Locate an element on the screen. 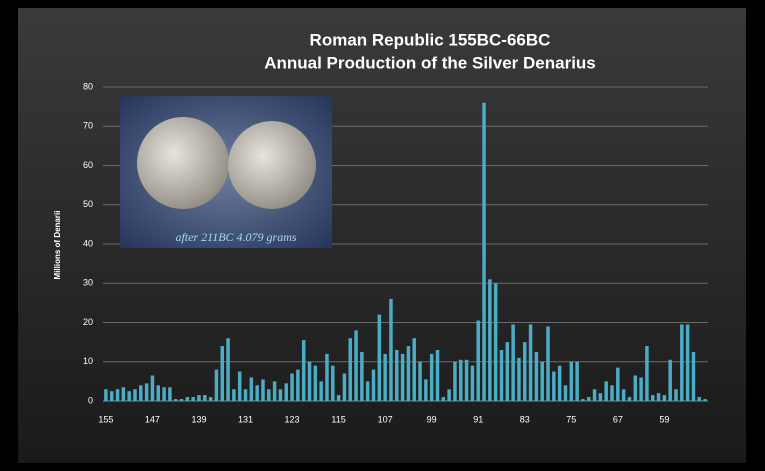  x-tick-label: 59 is located at coordinates (664, 419).